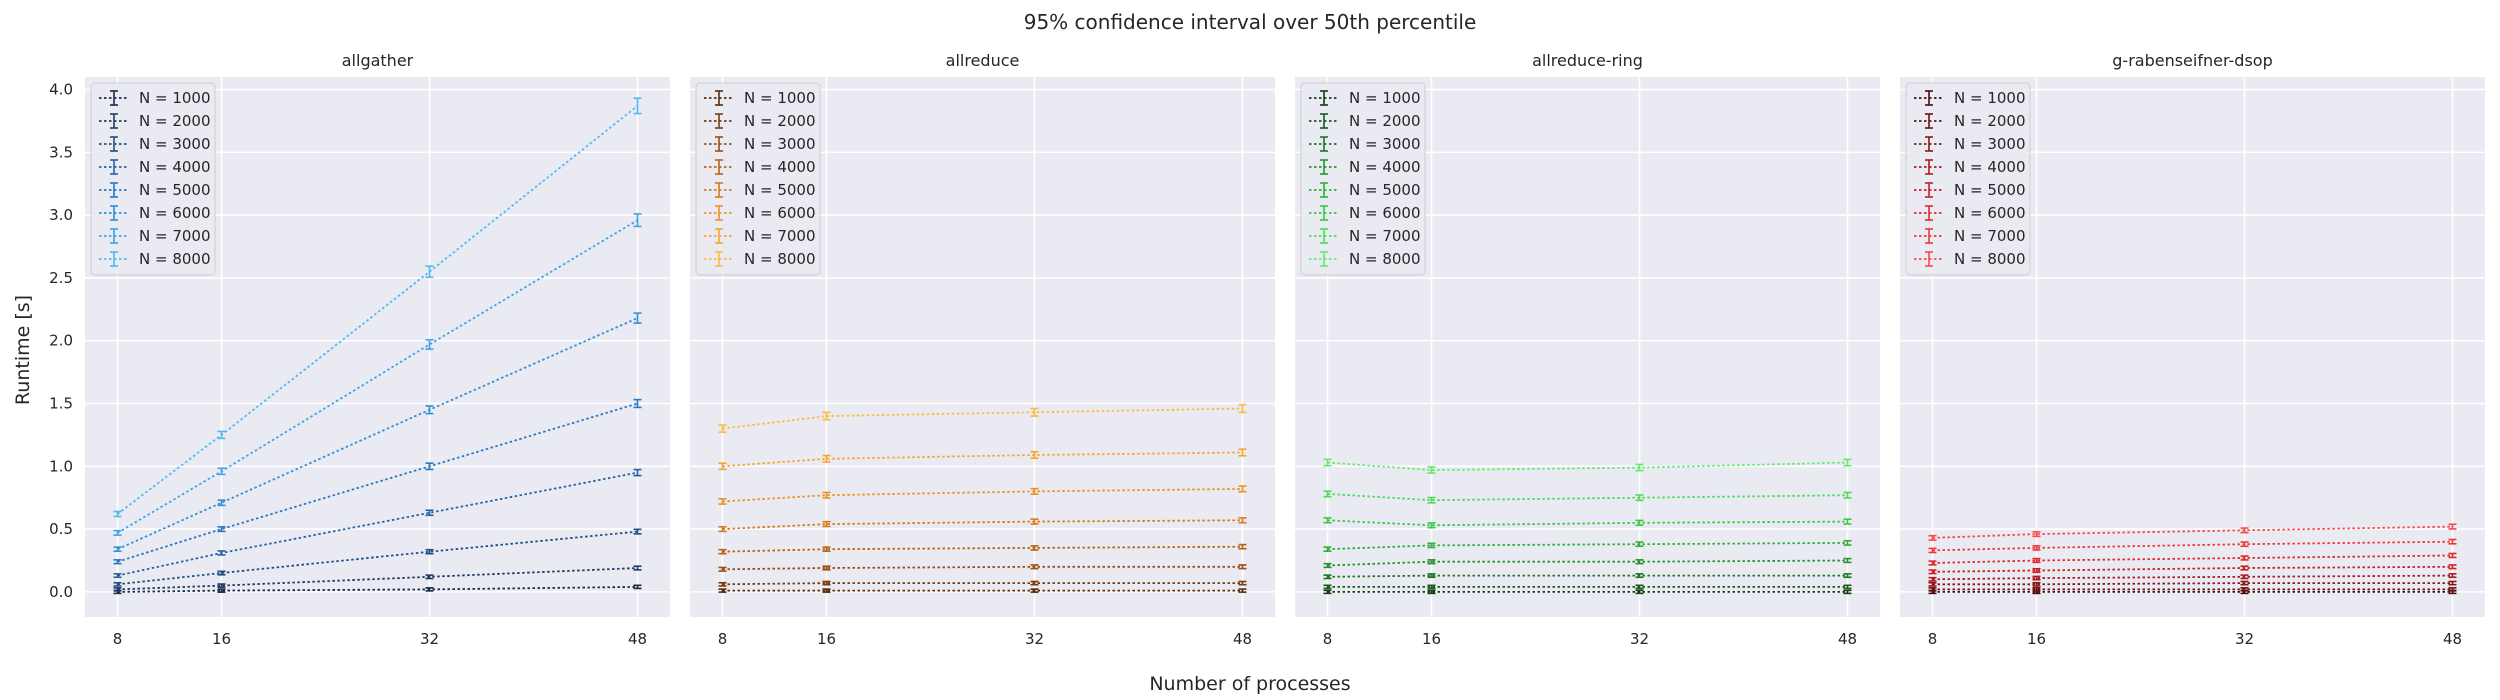 This screenshot has height=700, width=2500. I want to click on panel-title: g-rabenseifner-dsop, so click(2192, 60).